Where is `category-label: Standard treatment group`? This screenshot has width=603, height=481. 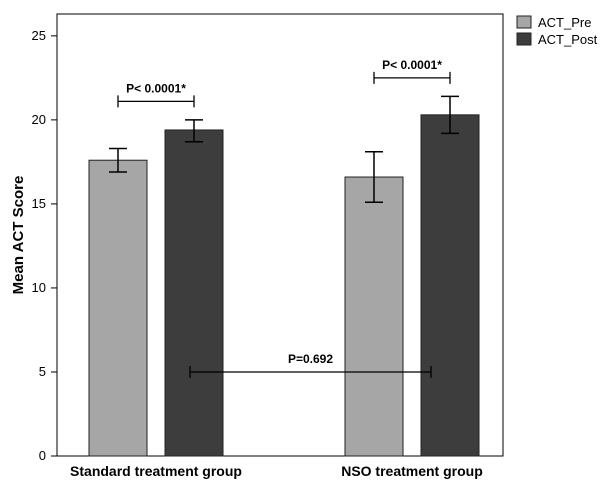 category-label: Standard treatment group is located at coordinates (156, 471).